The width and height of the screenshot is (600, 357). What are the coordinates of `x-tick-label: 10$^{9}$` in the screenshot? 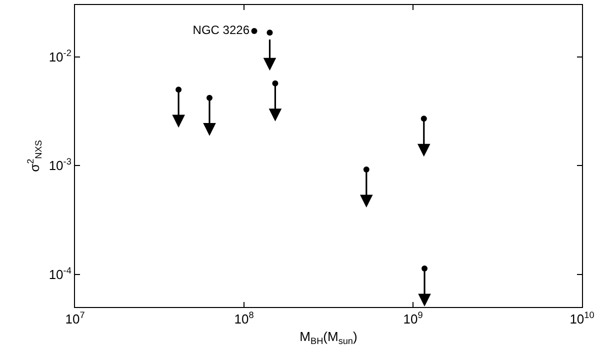 It's located at (413, 318).